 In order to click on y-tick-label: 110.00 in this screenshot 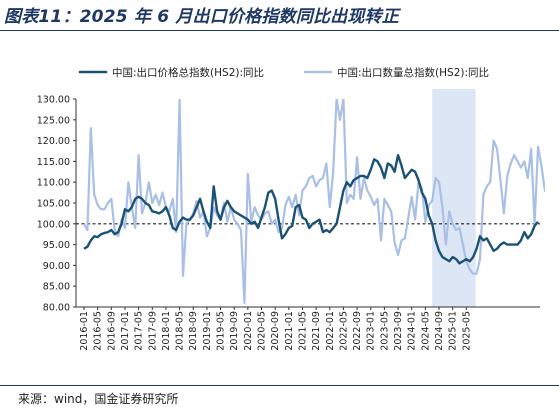, I will do `click(53, 183)`.